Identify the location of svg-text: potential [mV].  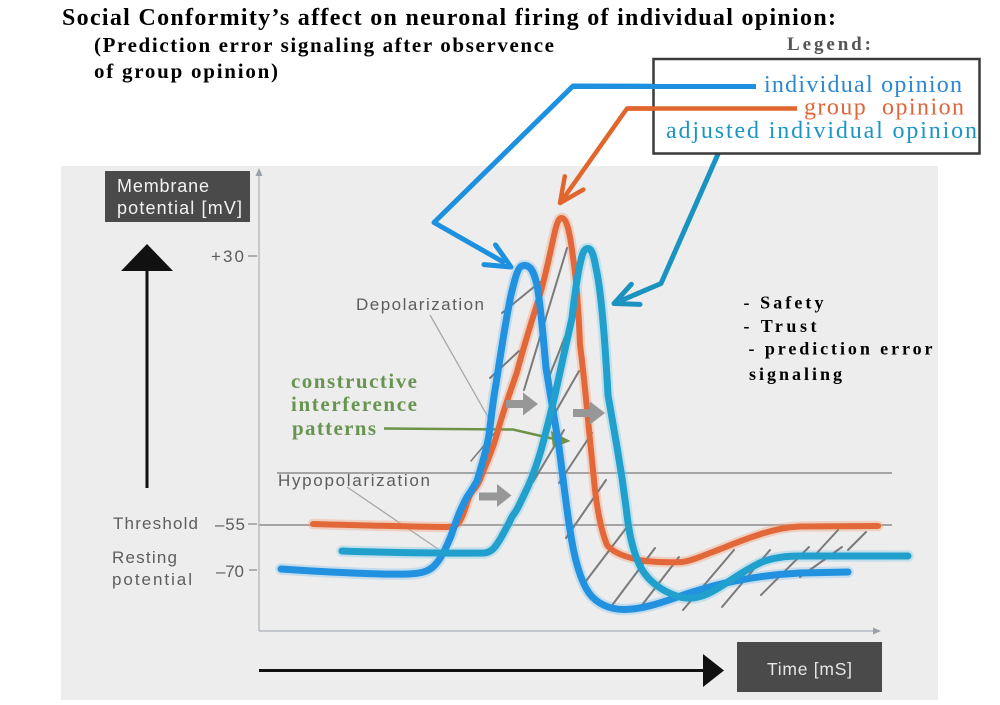
(179, 208).